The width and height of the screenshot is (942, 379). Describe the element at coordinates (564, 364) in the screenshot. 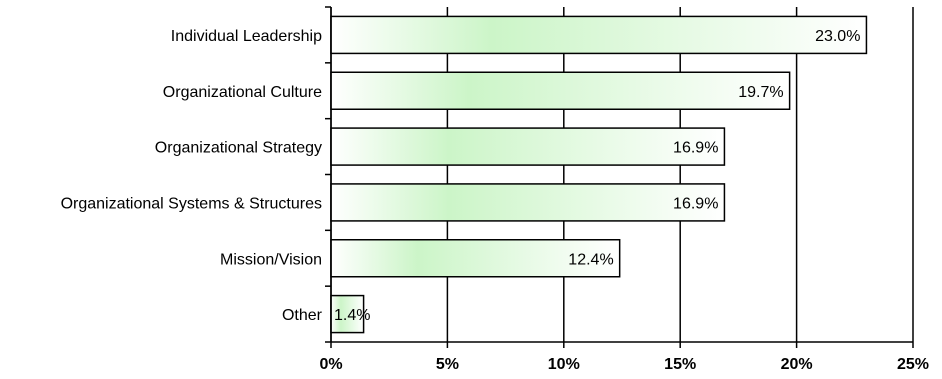

I see `x-tick-label: 10%` at that location.